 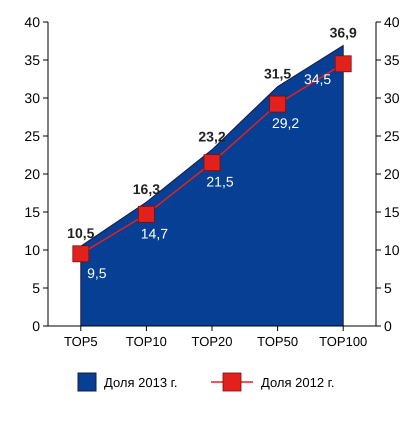 What do you see at coordinates (388, 326) in the screenshot?
I see `y2-tick-label: 0` at bounding box center [388, 326].